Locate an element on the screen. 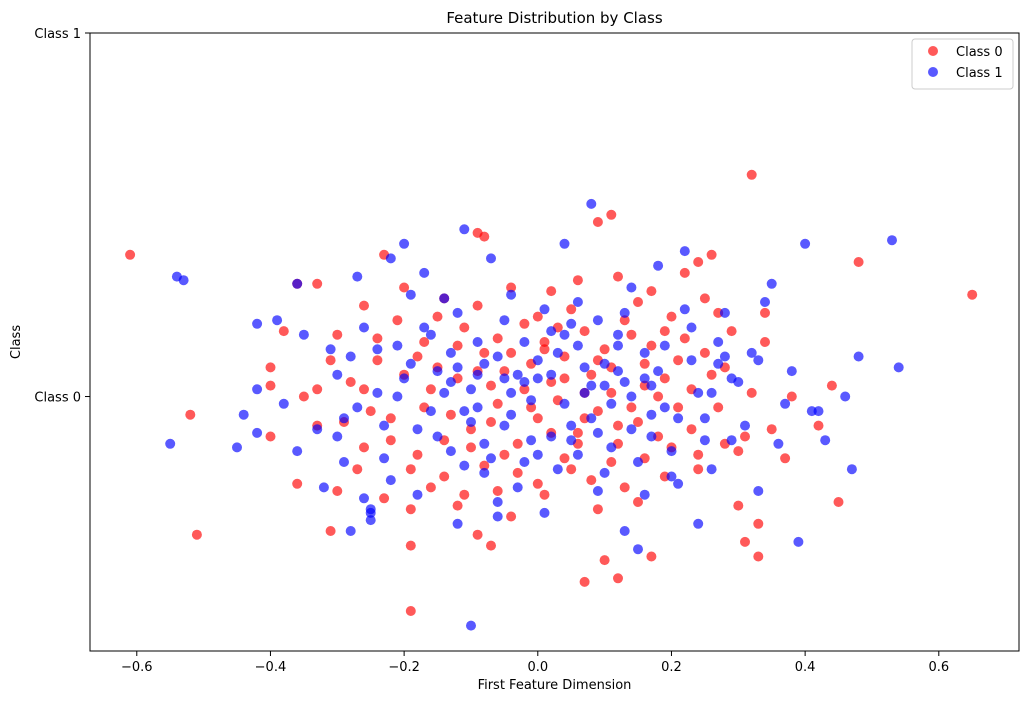 The height and width of the screenshot is (701, 1029). x-tick-label: −0.4 is located at coordinates (271, 667).